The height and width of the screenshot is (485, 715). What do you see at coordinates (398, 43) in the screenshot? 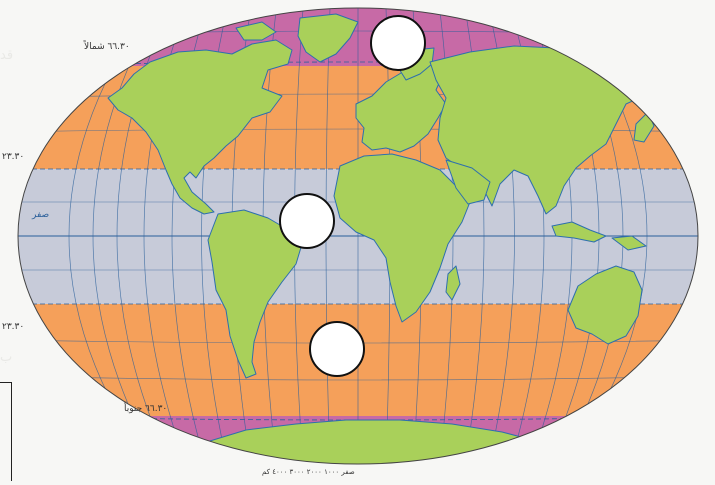
I see `answer-circle-north` at bounding box center [398, 43].